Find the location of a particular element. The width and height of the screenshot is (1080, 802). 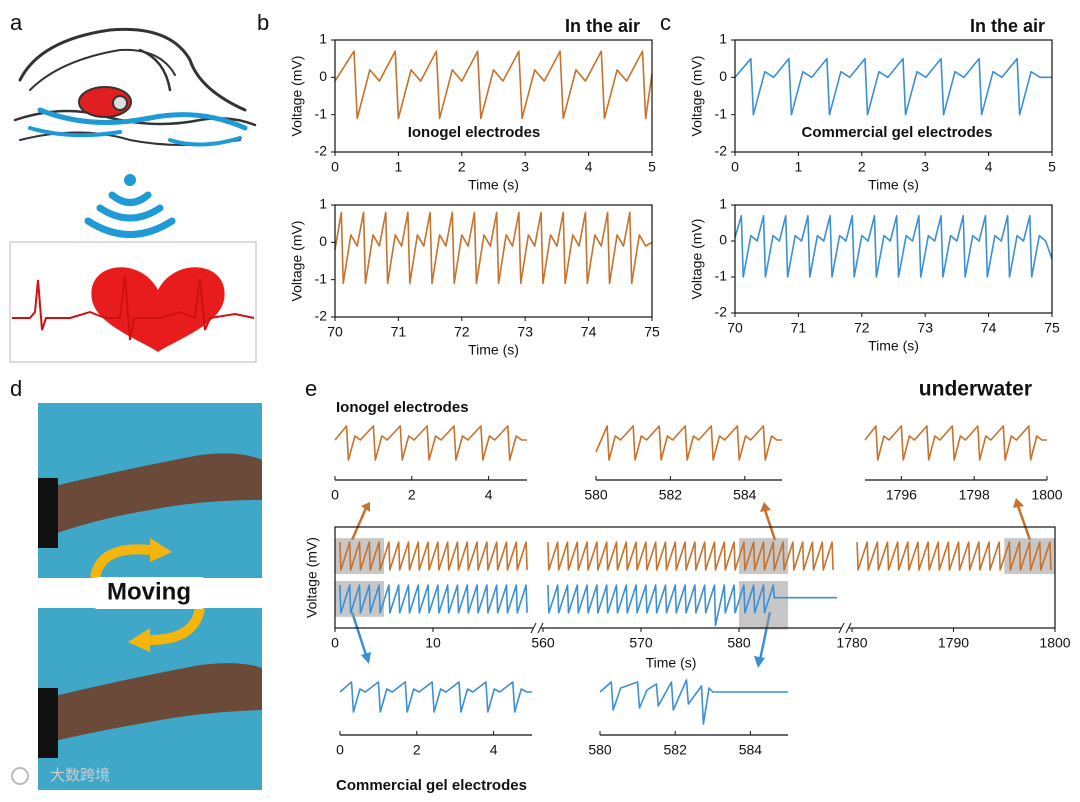

underwater-photos is located at coordinates (150, 596).